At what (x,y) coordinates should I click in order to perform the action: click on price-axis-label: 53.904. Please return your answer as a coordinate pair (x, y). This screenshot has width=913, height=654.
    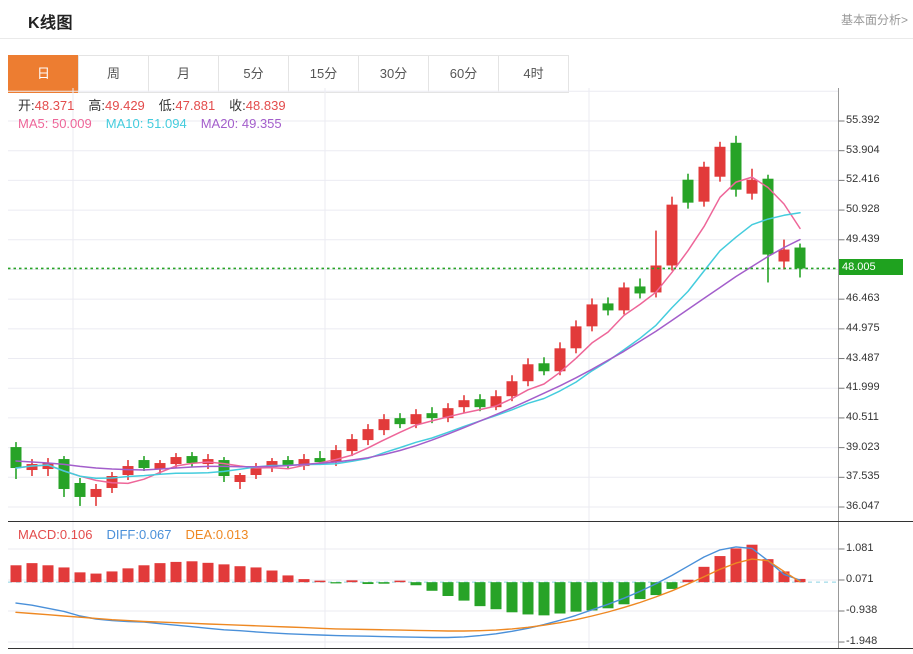
    Looking at the image, I should click on (863, 149).